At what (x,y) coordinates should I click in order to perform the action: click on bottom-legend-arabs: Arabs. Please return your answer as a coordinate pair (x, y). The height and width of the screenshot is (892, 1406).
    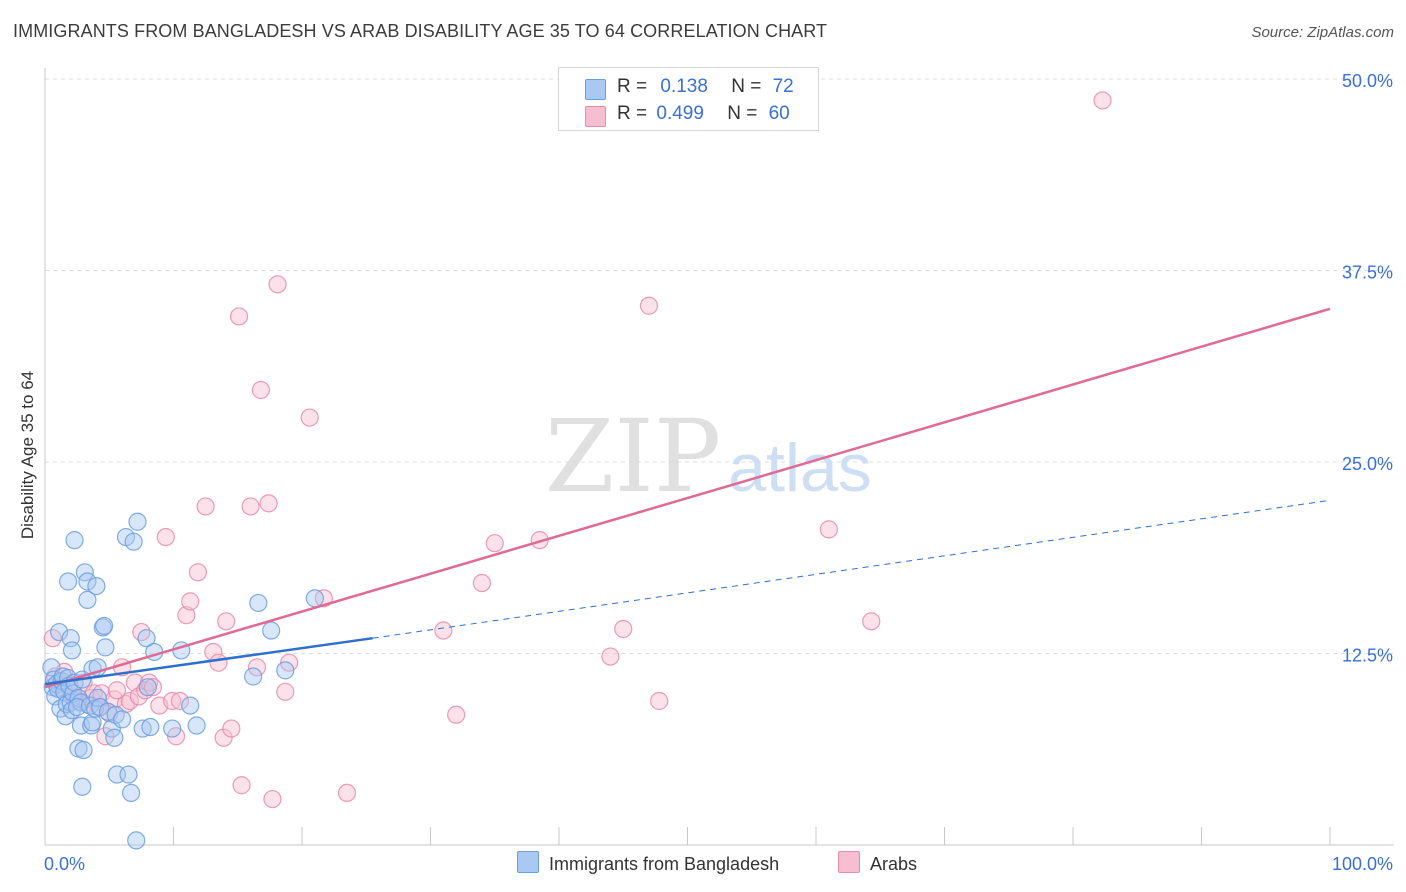
    Looking at the image, I should click on (877, 863).